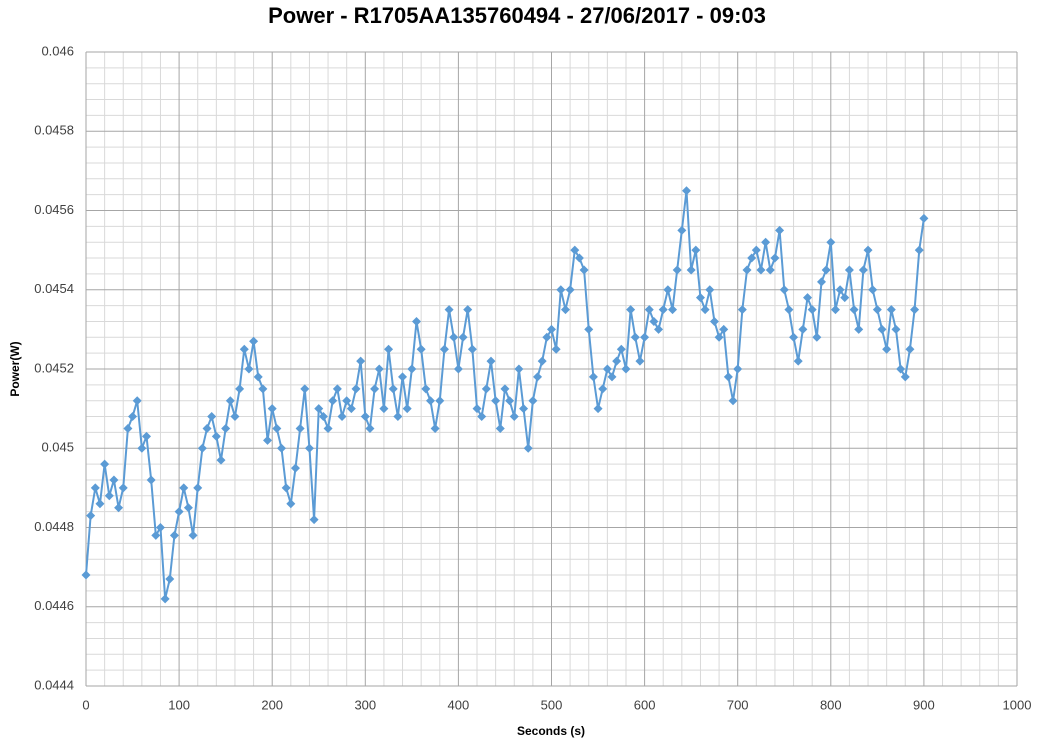 The image size is (1037, 747). What do you see at coordinates (54, 209) in the screenshot?
I see `y-tick-label: 0.0456` at bounding box center [54, 209].